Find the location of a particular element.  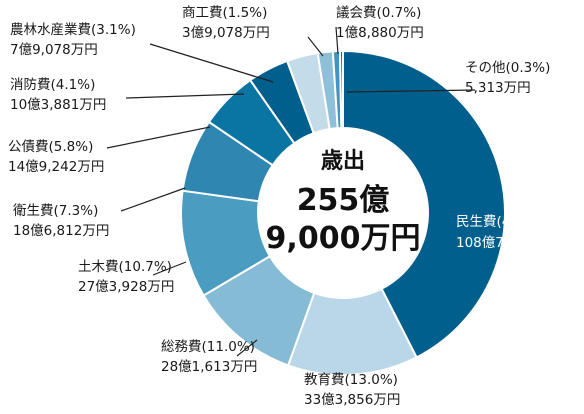

slice-label-name-7: 農林水産業費(3.1%) is located at coordinates (73, 30).